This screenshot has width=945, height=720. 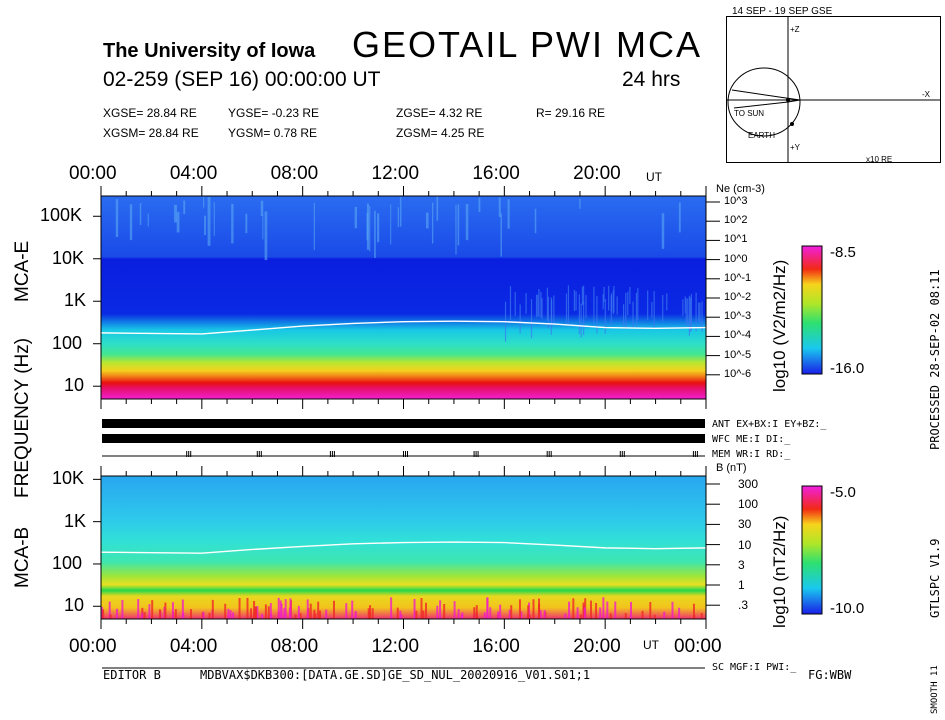 I want to click on time-tick-label: 04:00, so click(x=193, y=646).